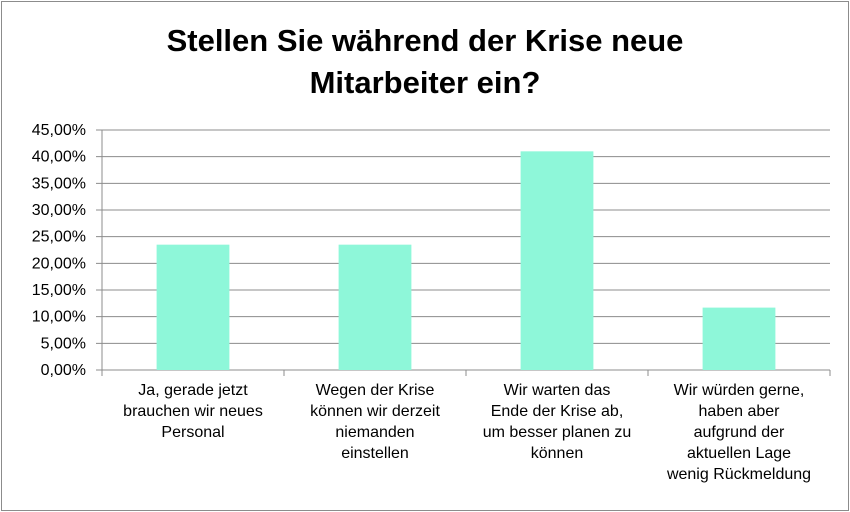 The height and width of the screenshot is (512, 850). Describe the element at coordinates (59, 210) in the screenshot. I see `y-tick-label: 30,00%` at that location.